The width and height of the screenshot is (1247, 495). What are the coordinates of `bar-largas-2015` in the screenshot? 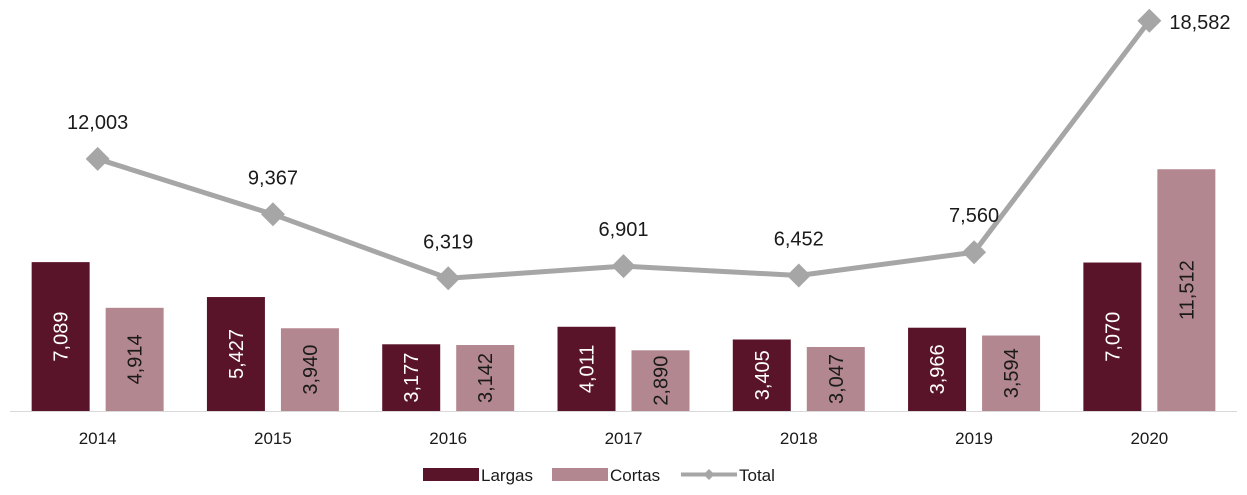 It's located at (235, 354).